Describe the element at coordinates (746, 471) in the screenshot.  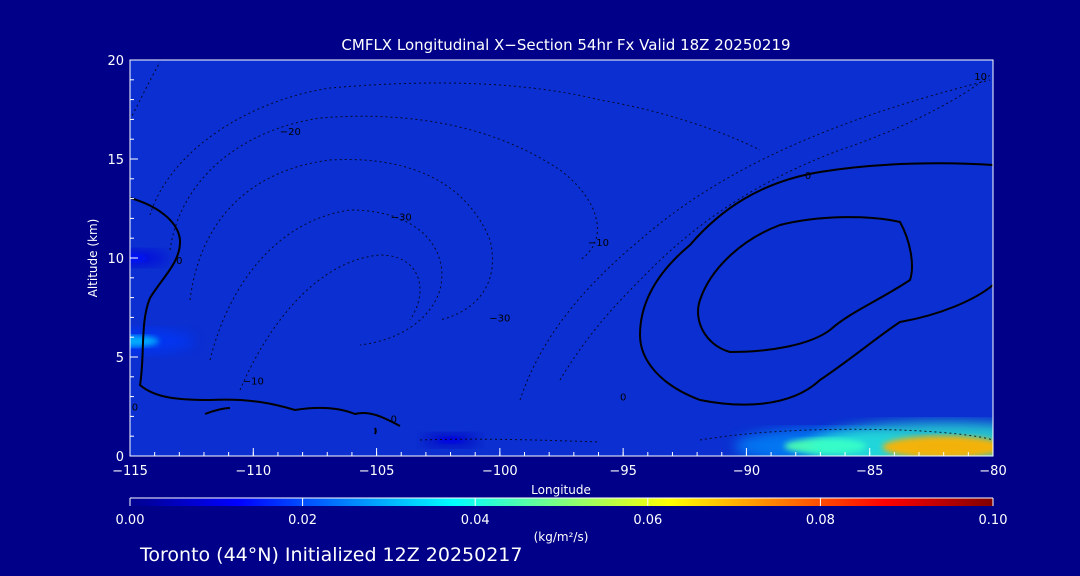
I see `x-tick-label: −90` at that location.